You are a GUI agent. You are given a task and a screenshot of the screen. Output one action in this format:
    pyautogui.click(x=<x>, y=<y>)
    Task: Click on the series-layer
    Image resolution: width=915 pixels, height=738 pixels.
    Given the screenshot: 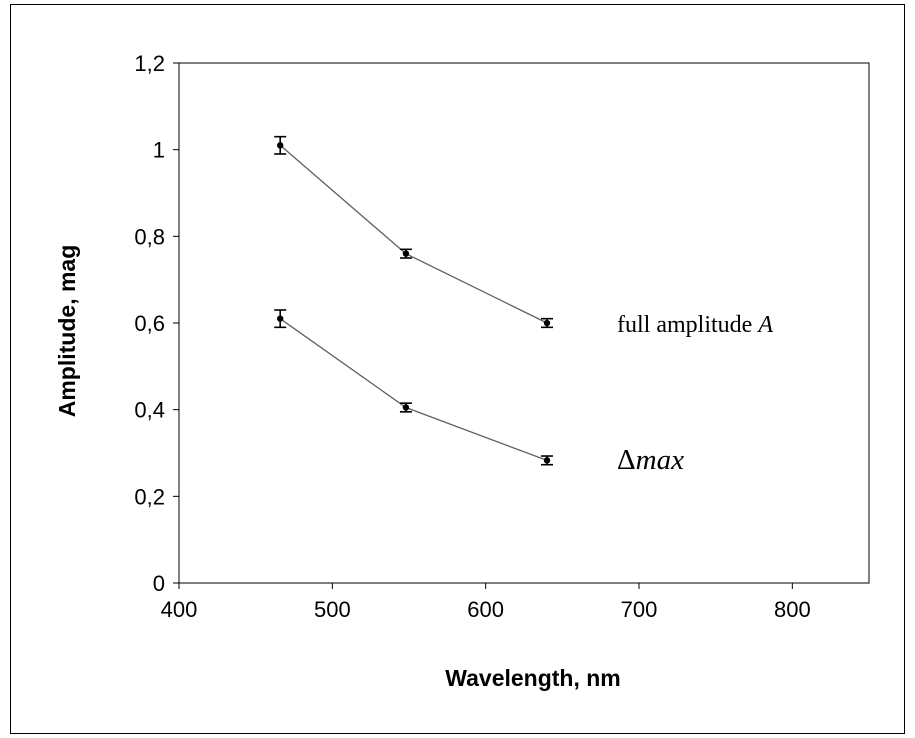 What is the action you would take?
    pyautogui.click(x=413, y=300)
    